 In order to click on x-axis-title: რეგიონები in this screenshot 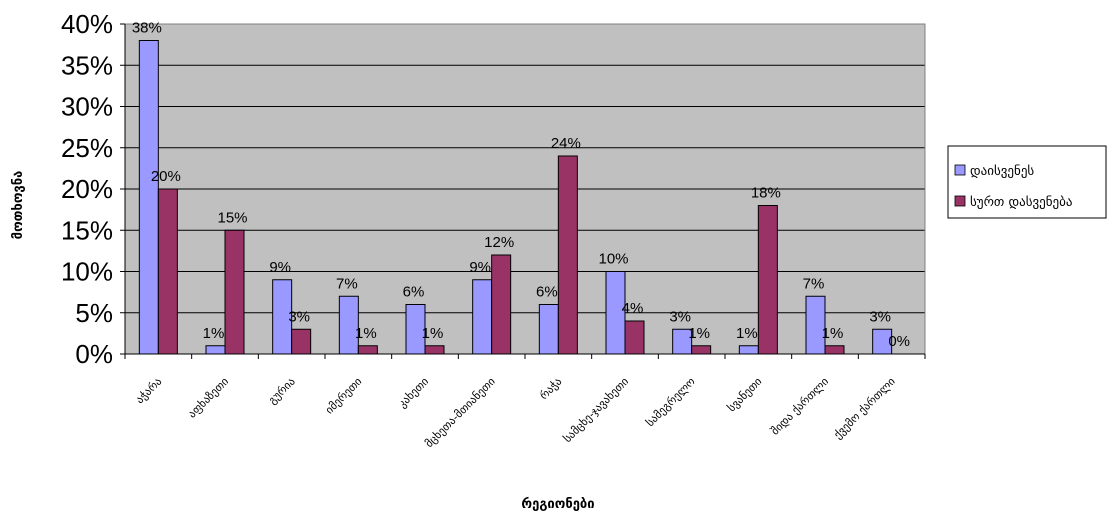, I will do `click(557, 504)`.